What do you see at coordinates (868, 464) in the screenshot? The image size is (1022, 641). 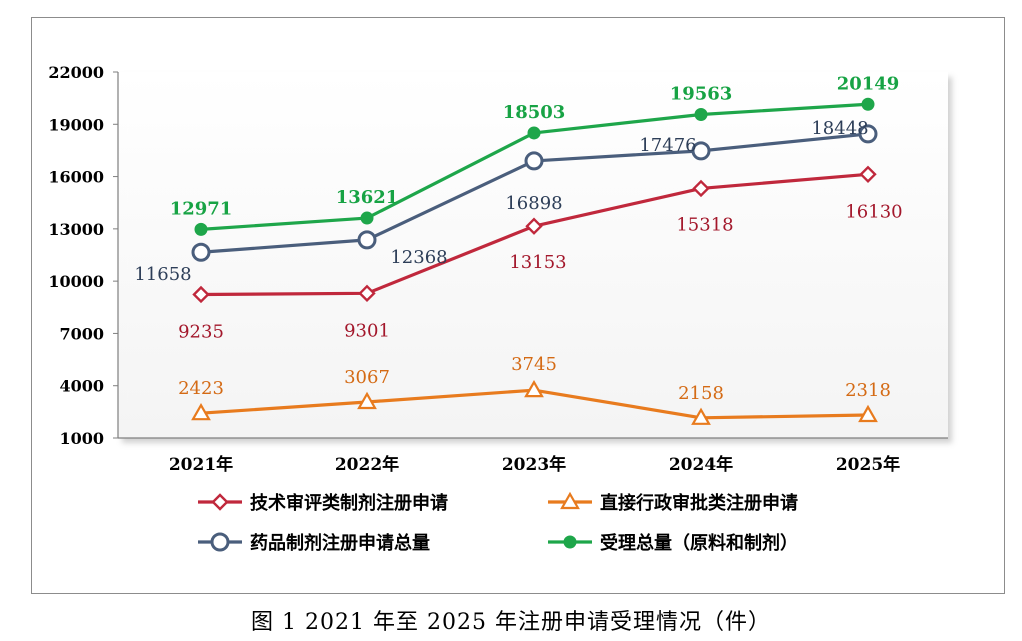 I see `x-tick-label: 2025年` at bounding box center [868, 464].